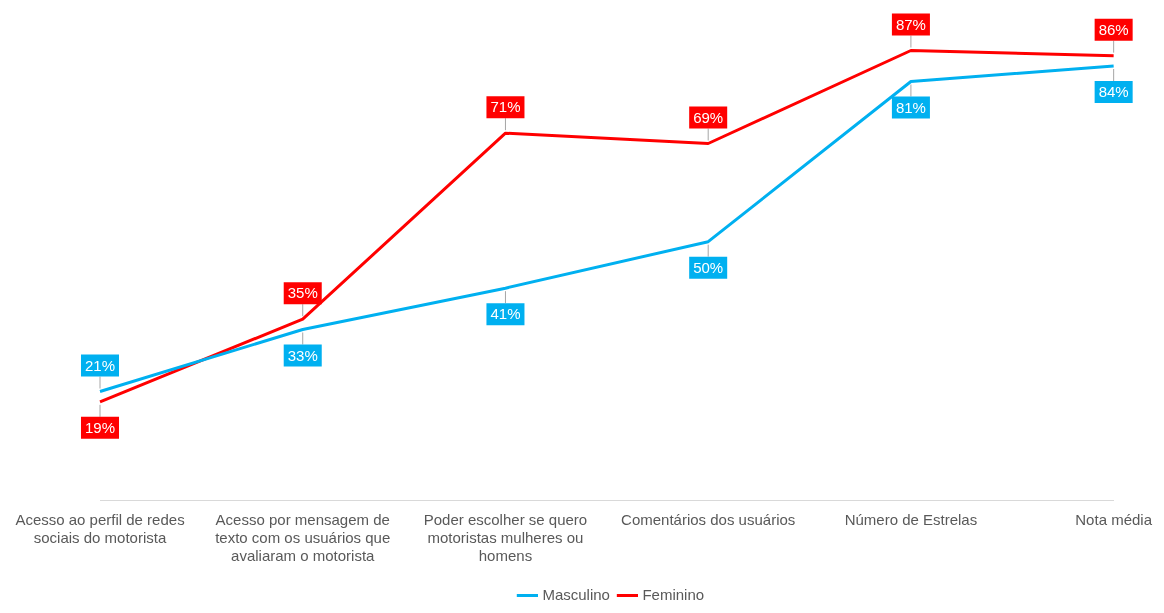 This screenshot has height=613, width=1164. Describe the element at coordinates (1113, 29) in the screenshot. I see `data-label: 86%` at that location.